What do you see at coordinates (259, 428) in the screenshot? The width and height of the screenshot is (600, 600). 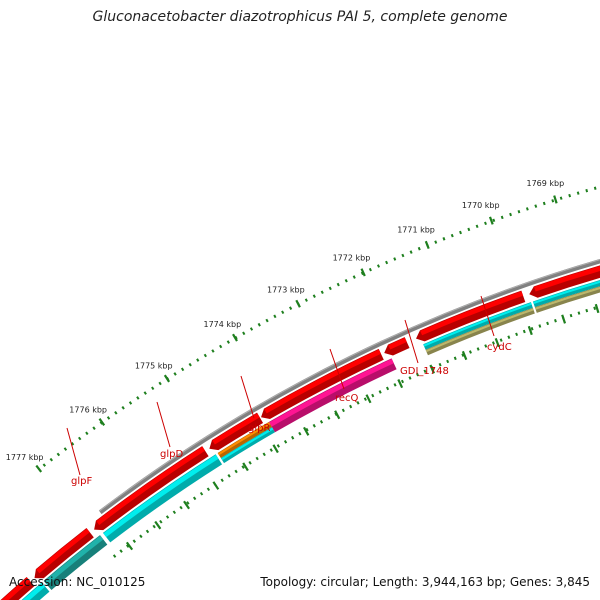 I see `gene-label: glpR` at bounding box center [259, 428].